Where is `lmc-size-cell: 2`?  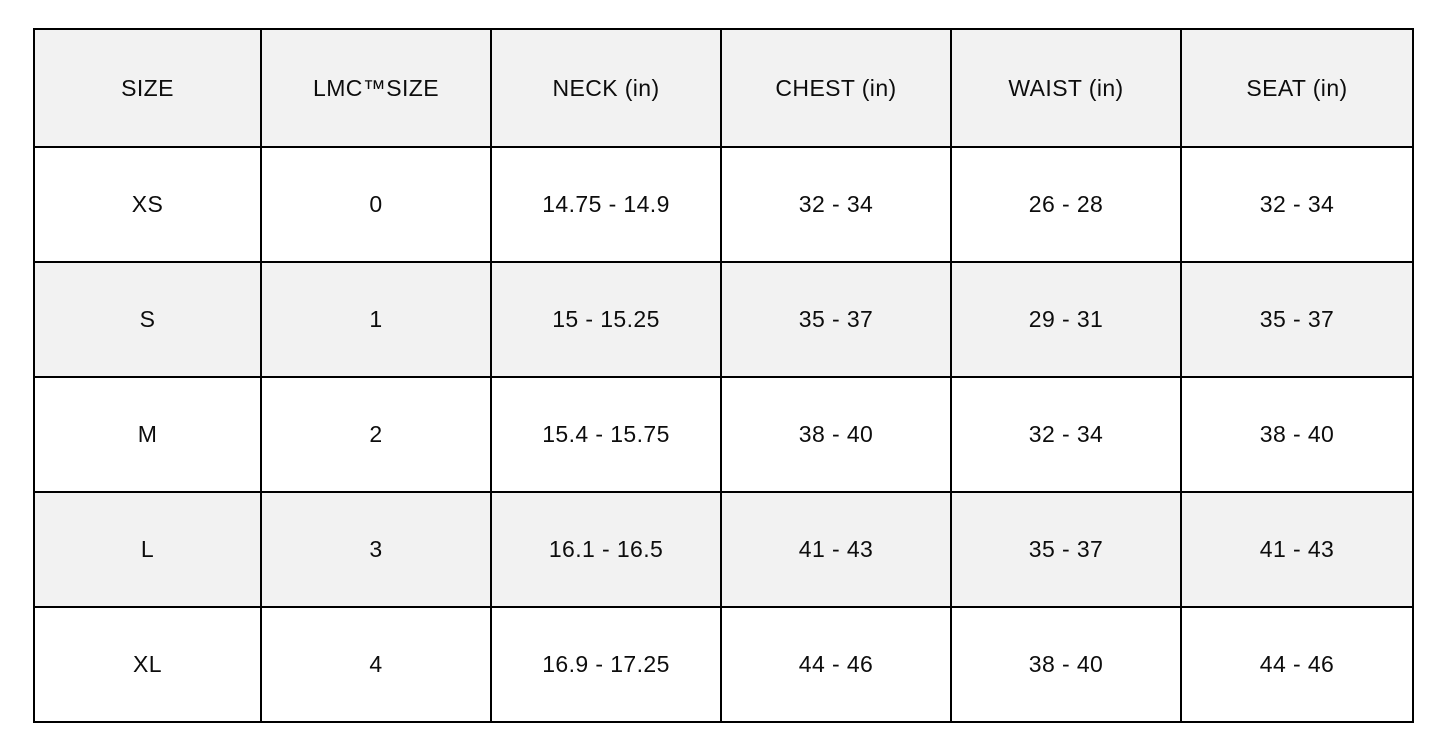 lmc-size-cell: 2 is located at coordinates (376, 434).